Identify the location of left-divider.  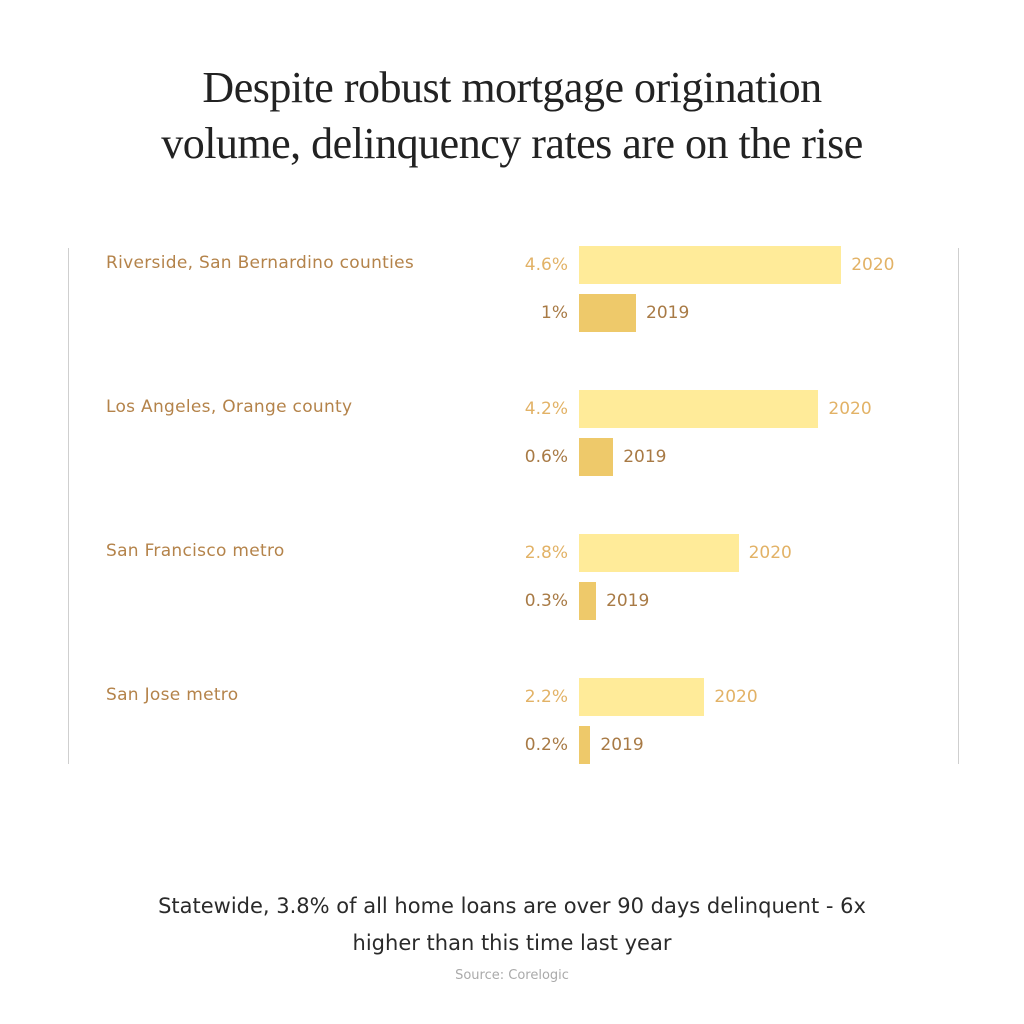
(68, 506).